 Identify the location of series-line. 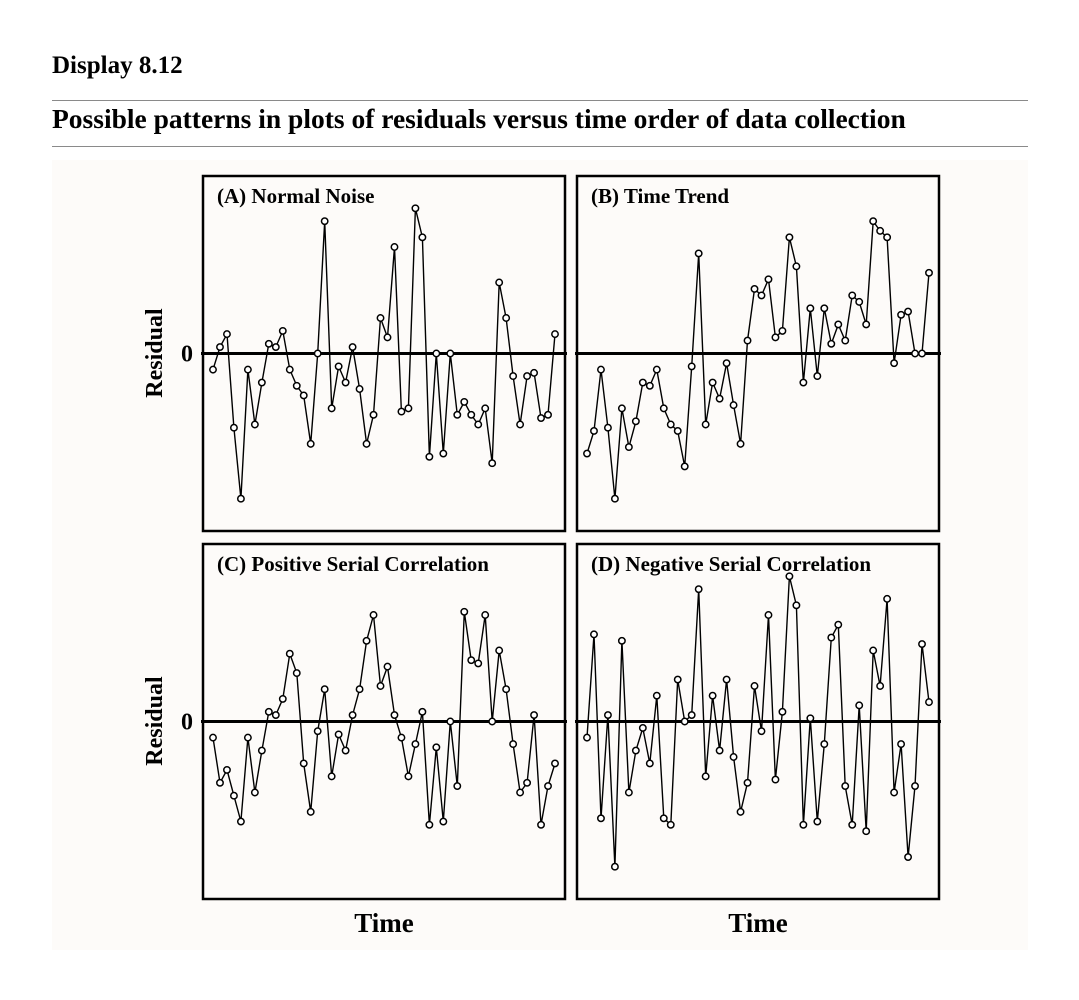
(758, 721).